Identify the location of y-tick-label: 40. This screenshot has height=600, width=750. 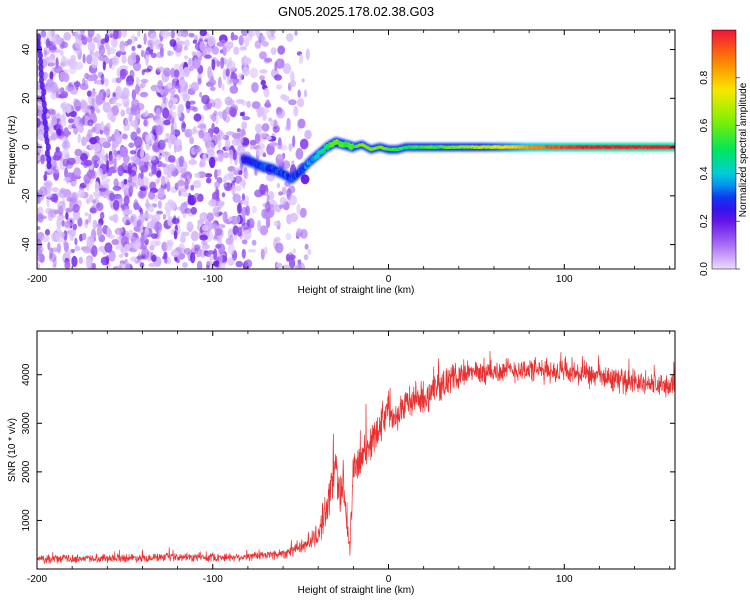
(26, 50).